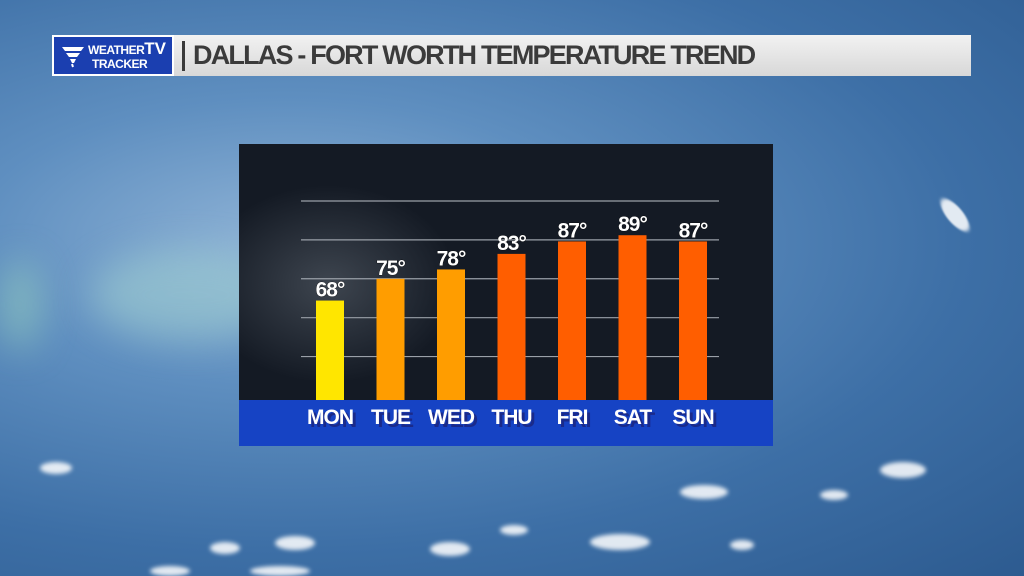 The width and height of the screenshot is (1024, 576). I want to click on page-title: DALLAS - FORT WORTH TEMPERATURE TREND, so click(474, 55).